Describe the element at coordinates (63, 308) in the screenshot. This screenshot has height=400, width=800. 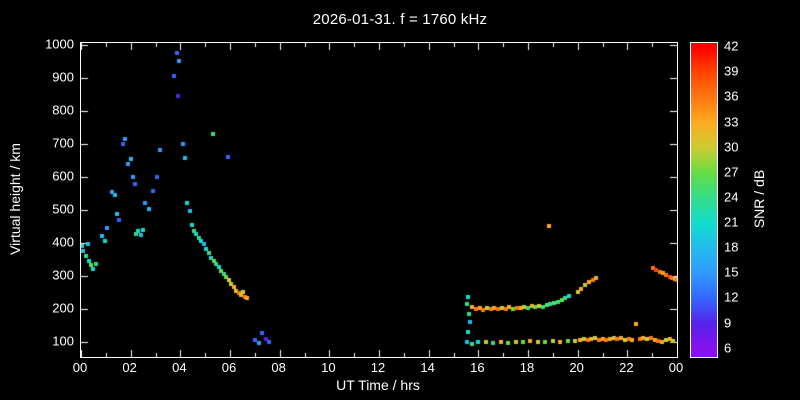
I see `y-tick-label: 200` at that location.